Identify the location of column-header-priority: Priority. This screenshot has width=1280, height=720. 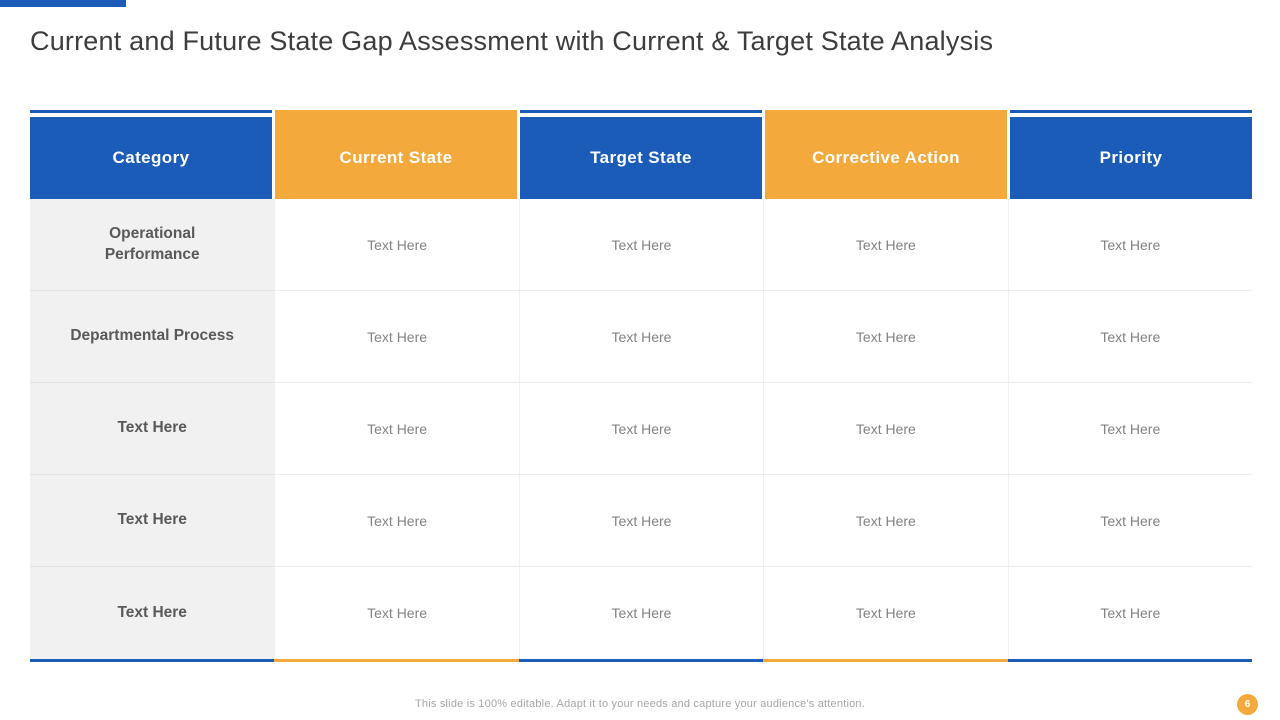
(1131, 154).